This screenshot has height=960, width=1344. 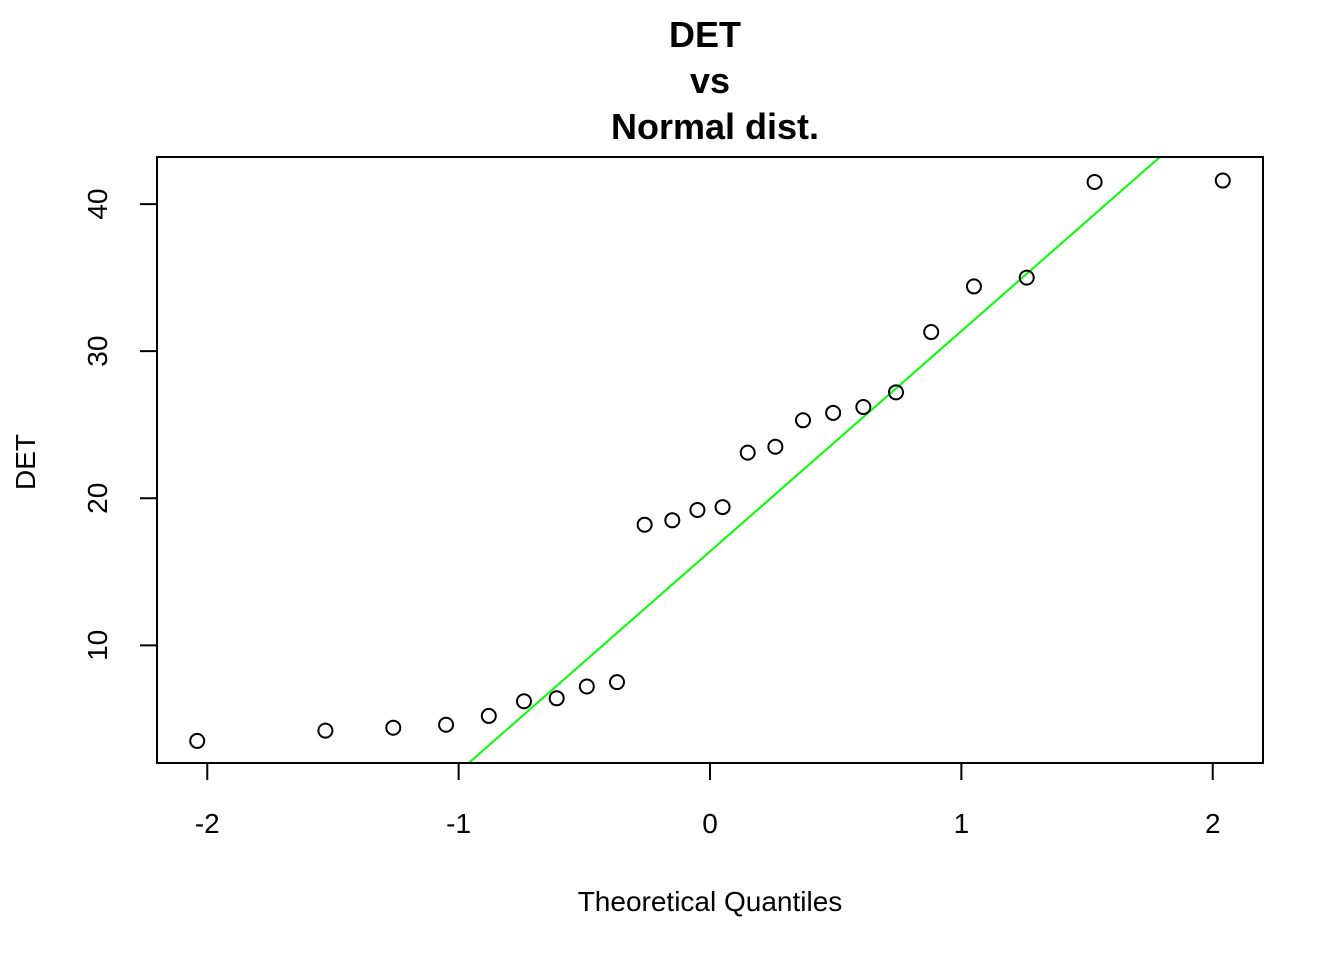 What do you see at coordinates (1213, 823) in the screenshot?
I see `x-tick-label: 2` at bounding box center [1213, 823].